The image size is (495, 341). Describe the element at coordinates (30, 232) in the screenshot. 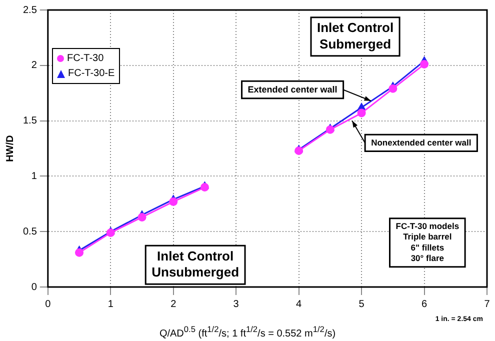

I see `y-tick-label: 0.5` at that location.